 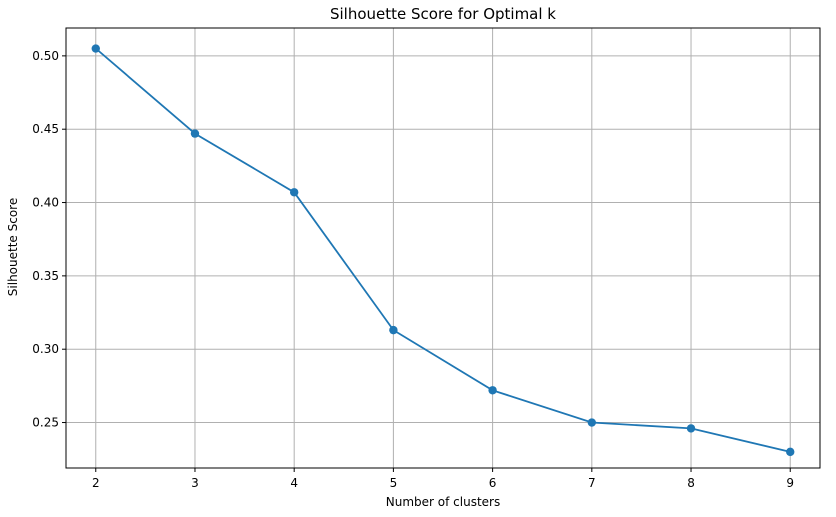 What do you see at coordinates (790, 483) in the screenshot?
I see `x-tick-label: 9` at bounding box center [790, 483].